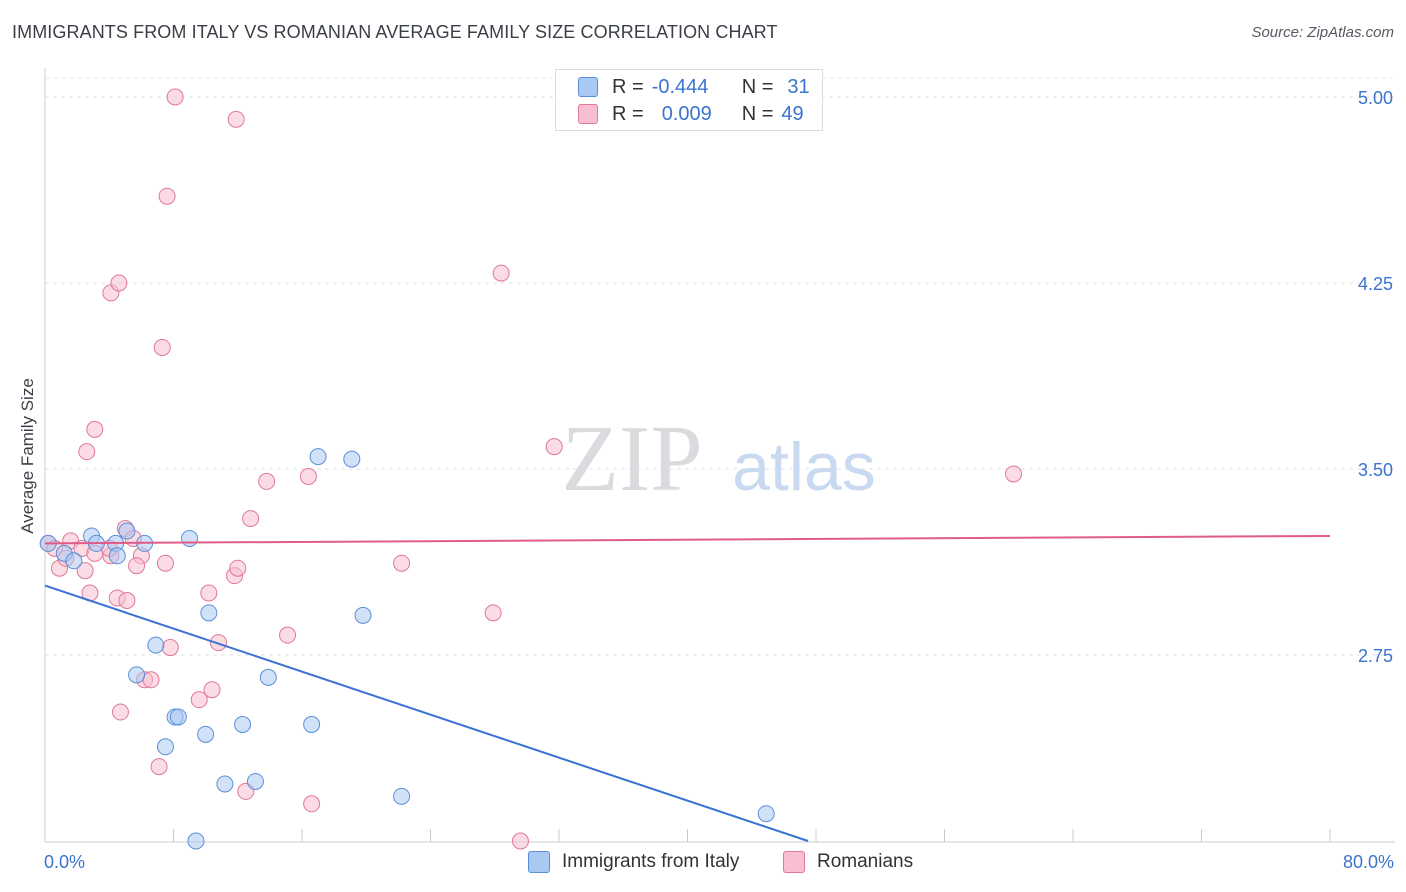 Image resolution: width=1406 pixels, height=892 pixels. I want to click on legend-row-romanians: R = 0.009 N = 49, so click(691, 114).